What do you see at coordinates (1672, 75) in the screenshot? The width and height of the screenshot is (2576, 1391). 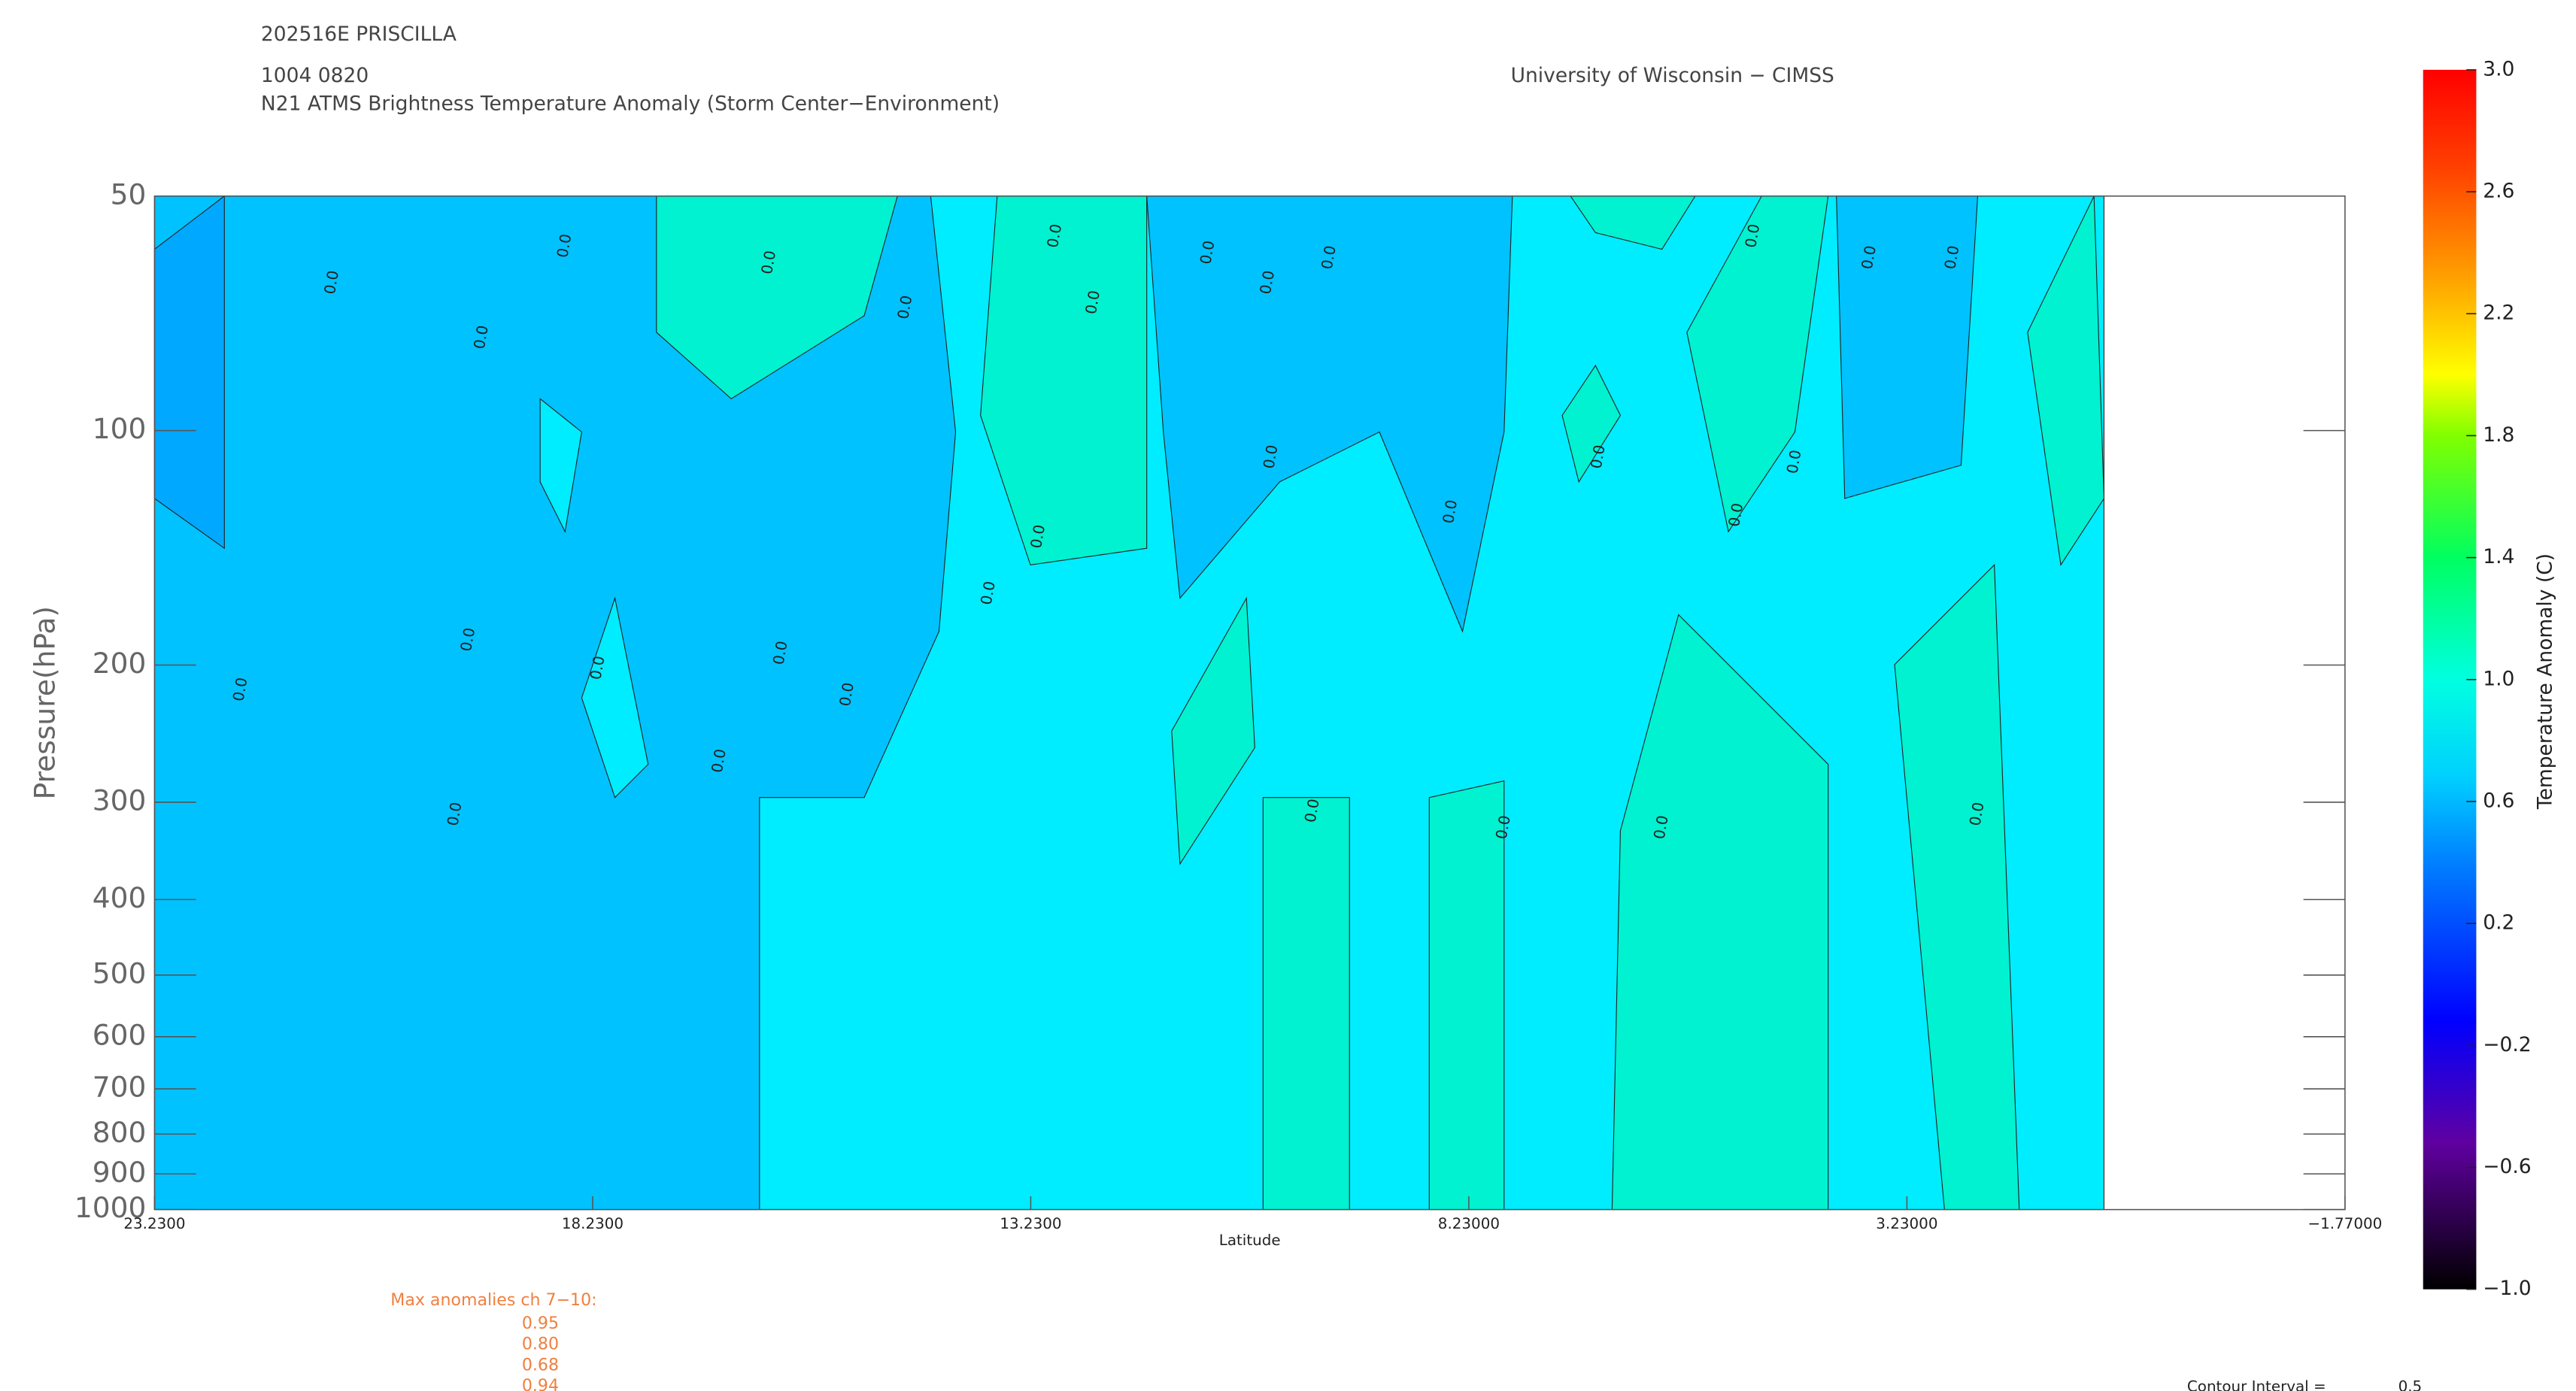 I see `source: University of Wisconsin − CIMSS` at bounding box center [1672, 75].